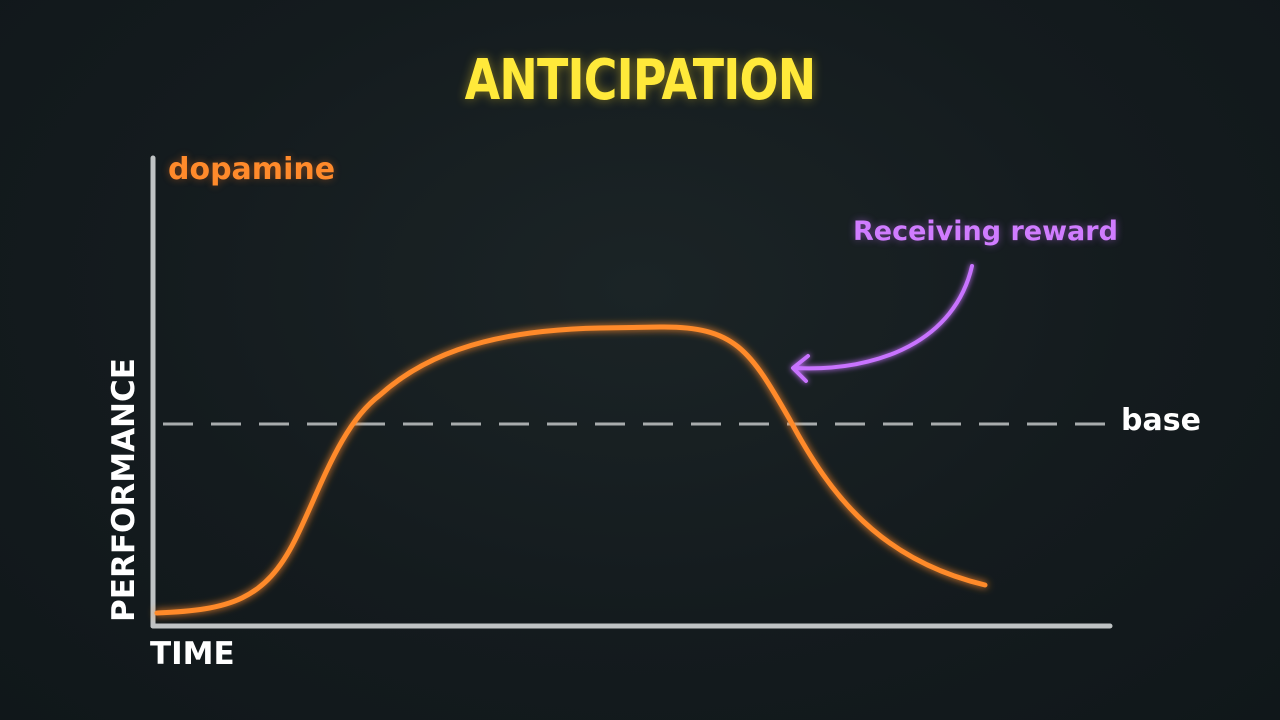 The width and height of the screenshot is (1280, 720). I want to click on annotation-receiving-reward: Receiving reward, so click(985, 231).